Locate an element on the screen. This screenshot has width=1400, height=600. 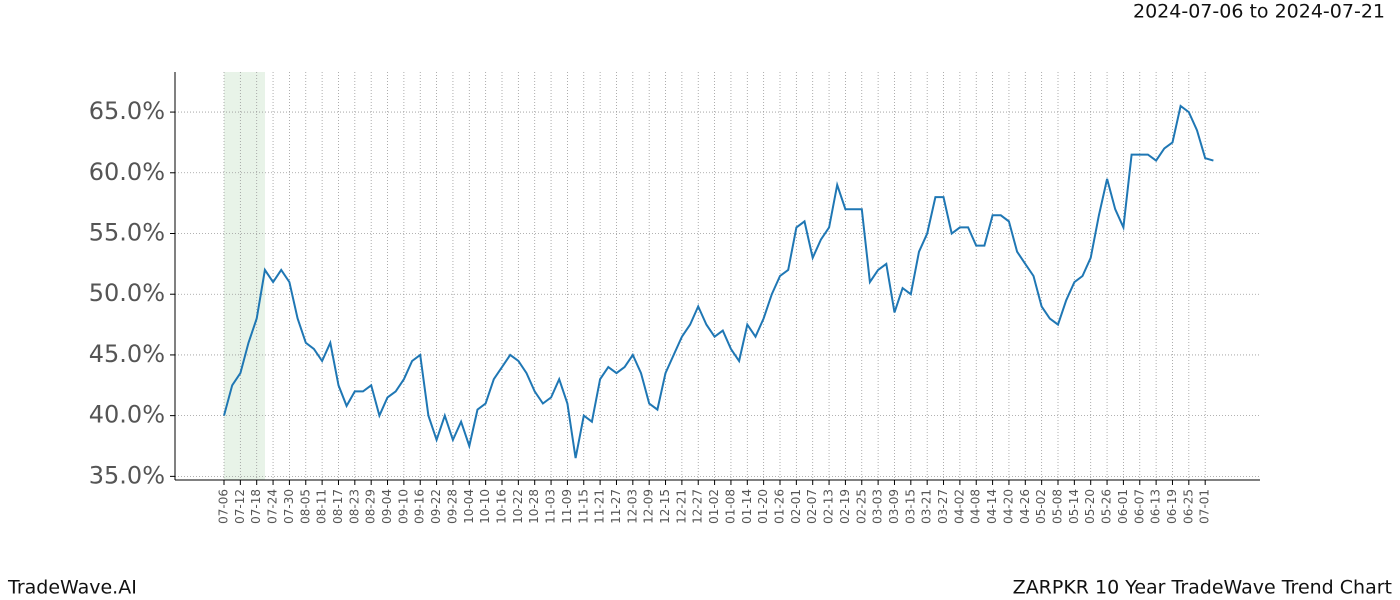
x-tick-label: 07-24 is located at coordinates (273, 506).